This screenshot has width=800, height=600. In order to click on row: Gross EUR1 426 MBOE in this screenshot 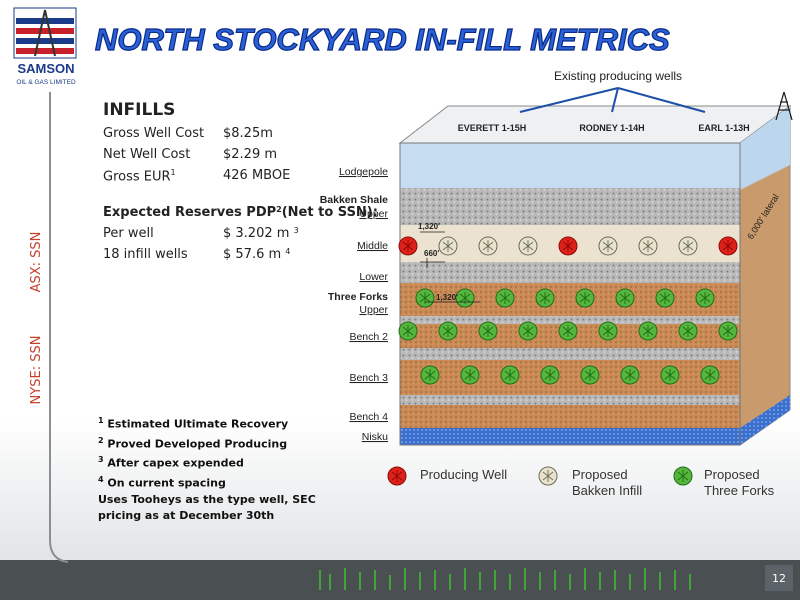, I will do `click(240, 178)`.